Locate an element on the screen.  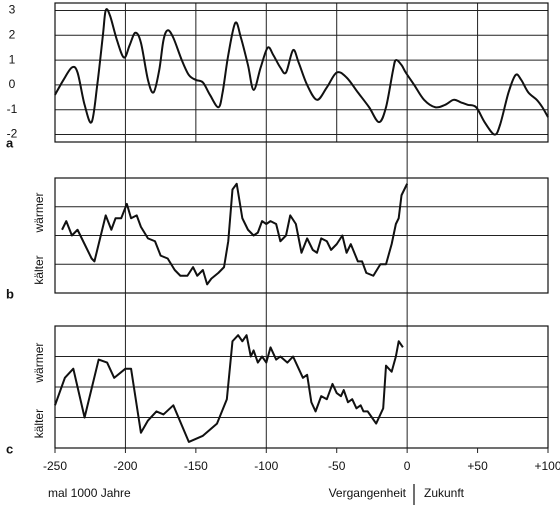
annotation: Vergangenheit is located at coordinates (368, 493).